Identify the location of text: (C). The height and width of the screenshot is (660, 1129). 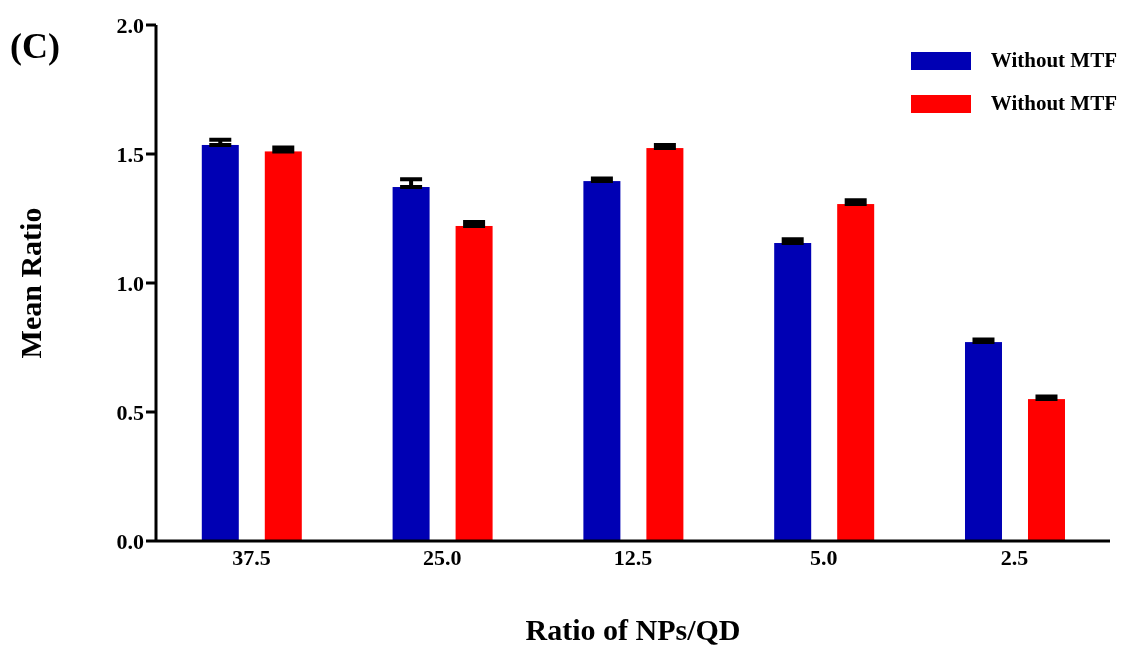
(35, 46).